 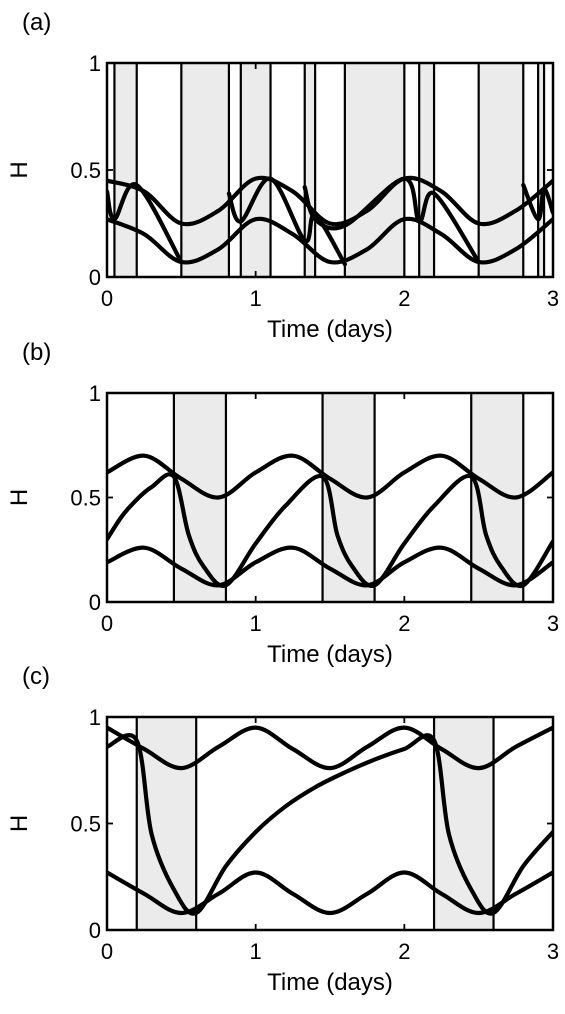 What do you see at coordinates (36, 352) in the screenshot?
I see `panel-label: (b)` at bounding box center [36, 352].